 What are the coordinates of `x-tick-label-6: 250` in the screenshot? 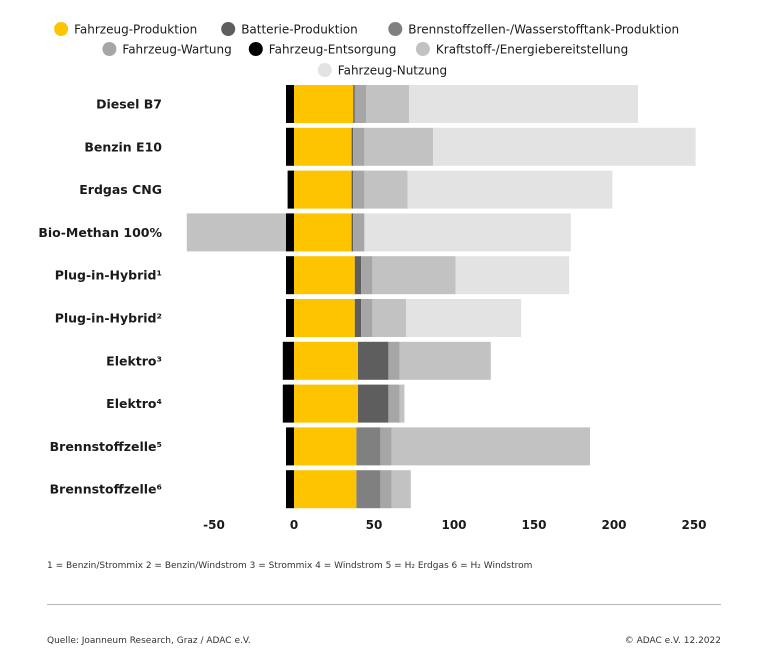 It's located at (693, 525).